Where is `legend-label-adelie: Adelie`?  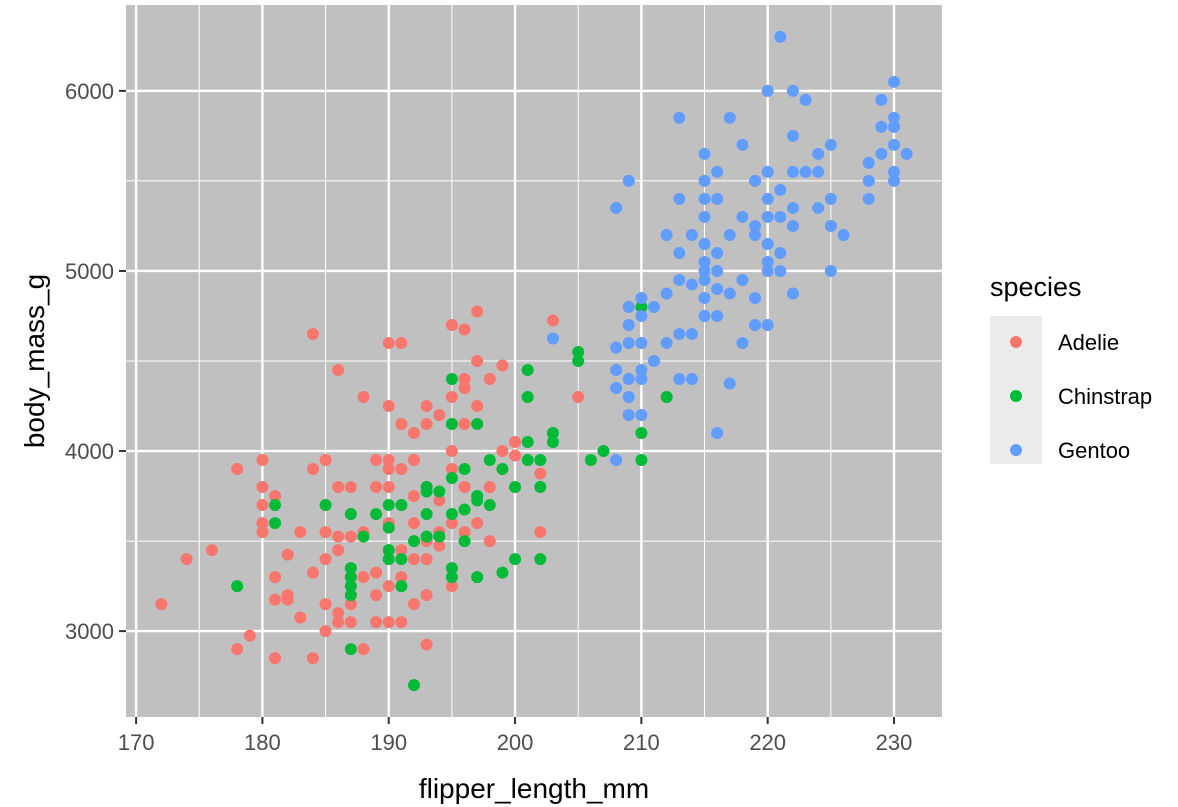
legend-label-adelie: Adelie is located at coordinates (1088, 342).